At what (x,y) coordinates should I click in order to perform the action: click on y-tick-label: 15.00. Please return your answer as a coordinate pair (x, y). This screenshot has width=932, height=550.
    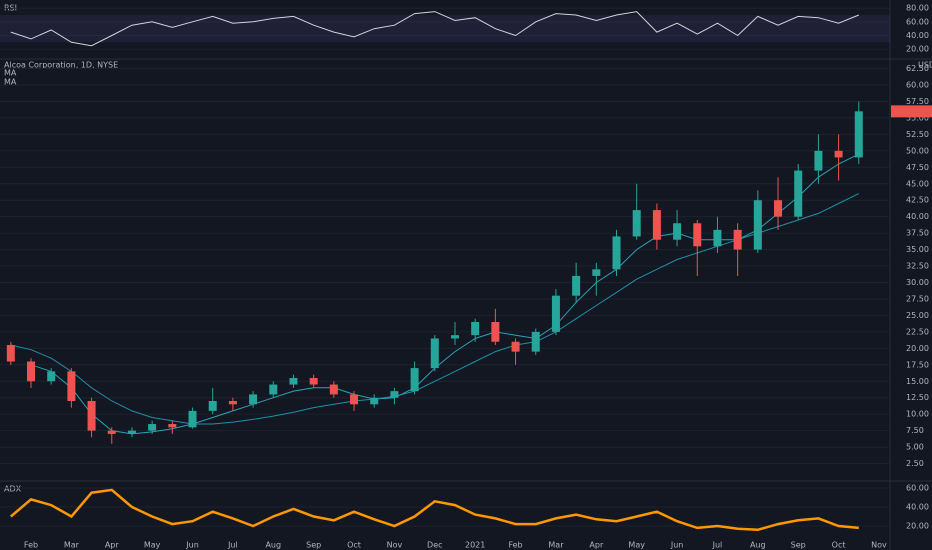
    Looking at the image, I should click on (917, 381).